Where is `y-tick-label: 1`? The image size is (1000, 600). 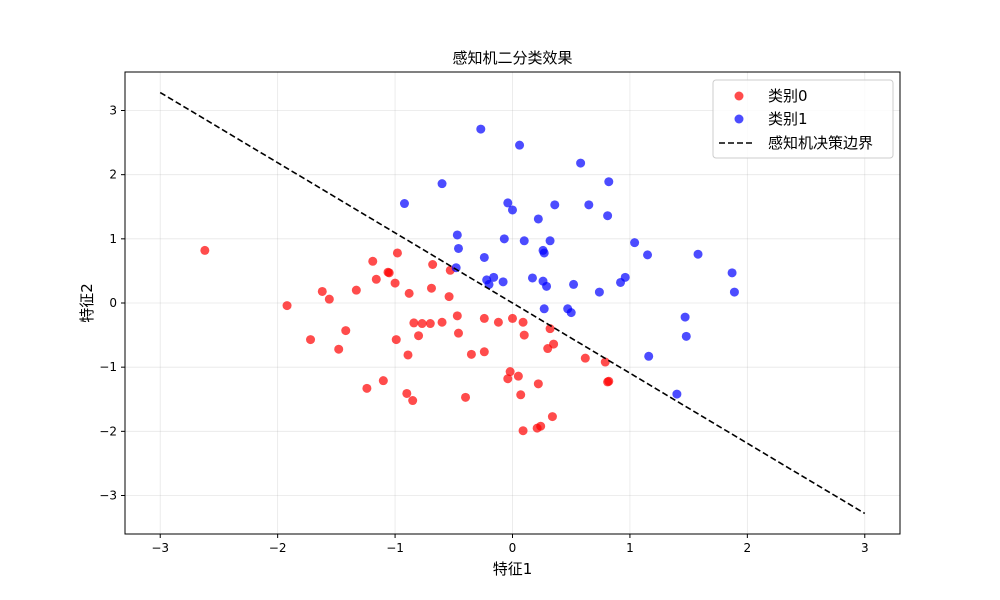
y-tick-label: 1 is located at coordinates (113, 239).